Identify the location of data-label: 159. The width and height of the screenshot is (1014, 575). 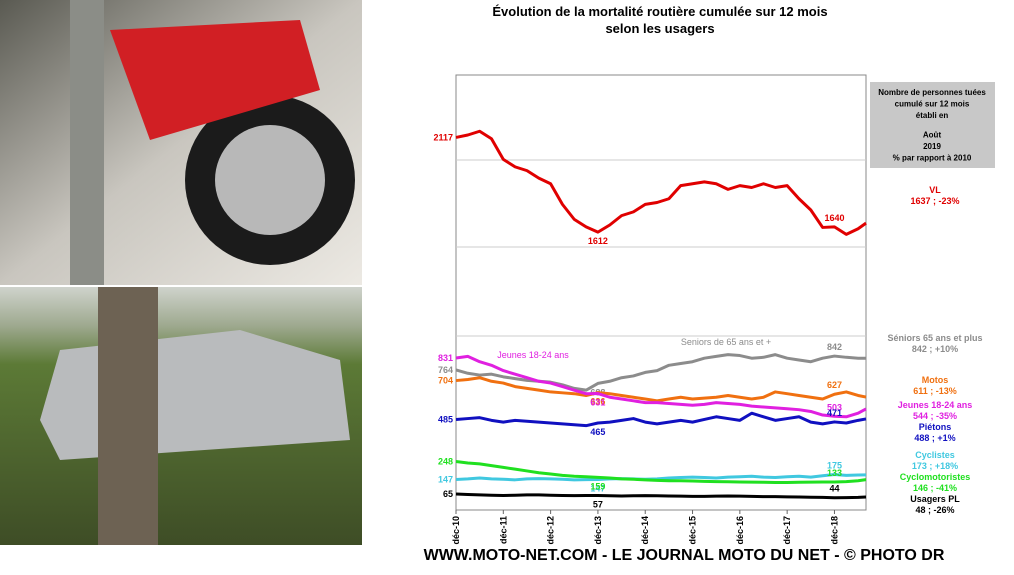
(597, 486).